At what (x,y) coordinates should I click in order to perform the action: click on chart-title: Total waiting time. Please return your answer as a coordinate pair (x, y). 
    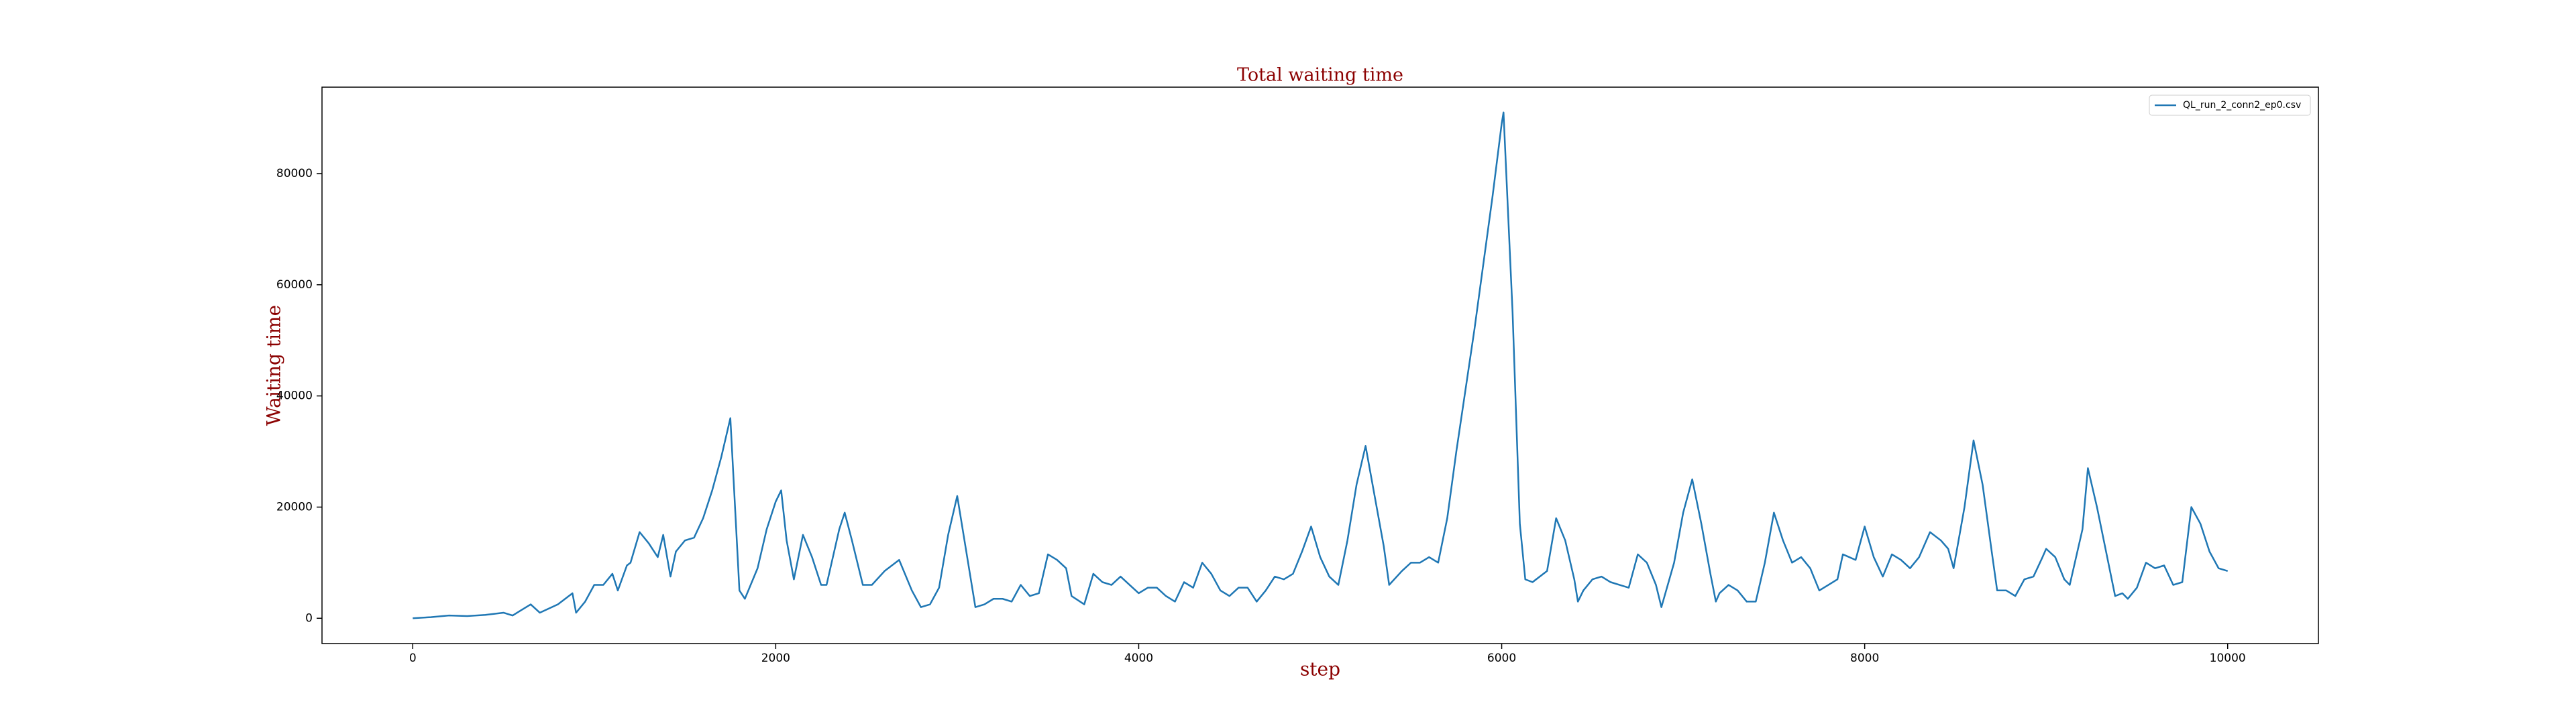
    Looking at the image, I should click on (1320, 75).